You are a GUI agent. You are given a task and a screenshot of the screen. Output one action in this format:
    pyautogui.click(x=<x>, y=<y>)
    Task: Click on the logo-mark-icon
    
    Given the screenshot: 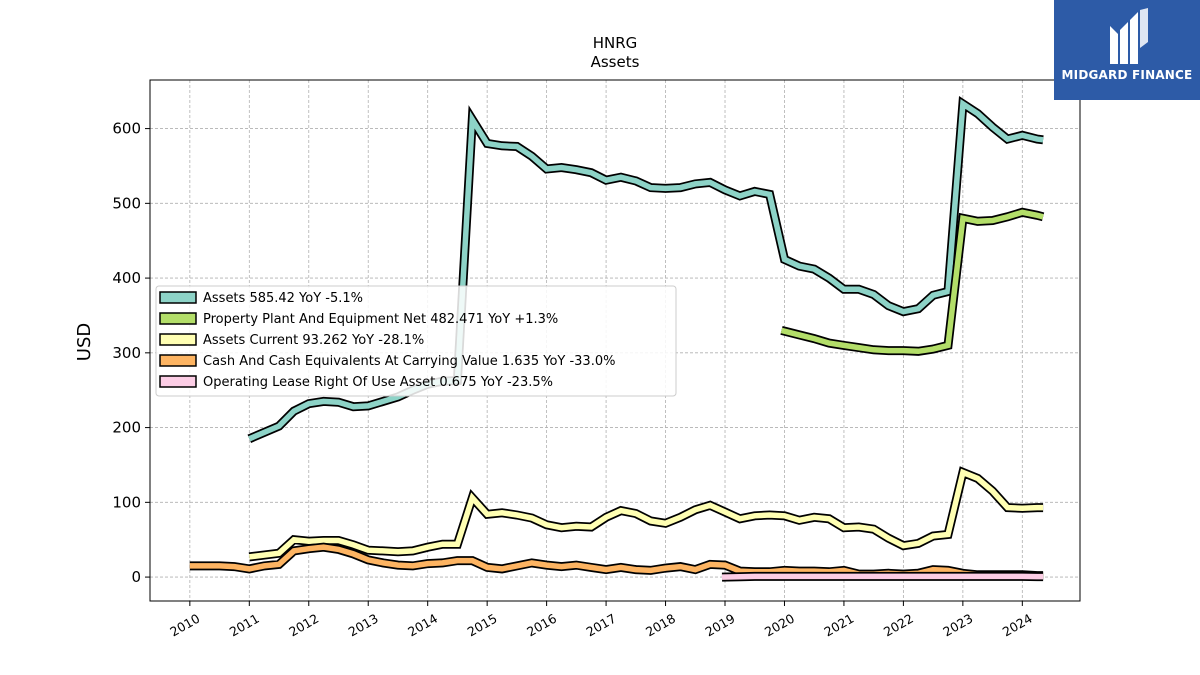 What is the action you would take?
    pyautogui.click(x=1129, y=36)
    